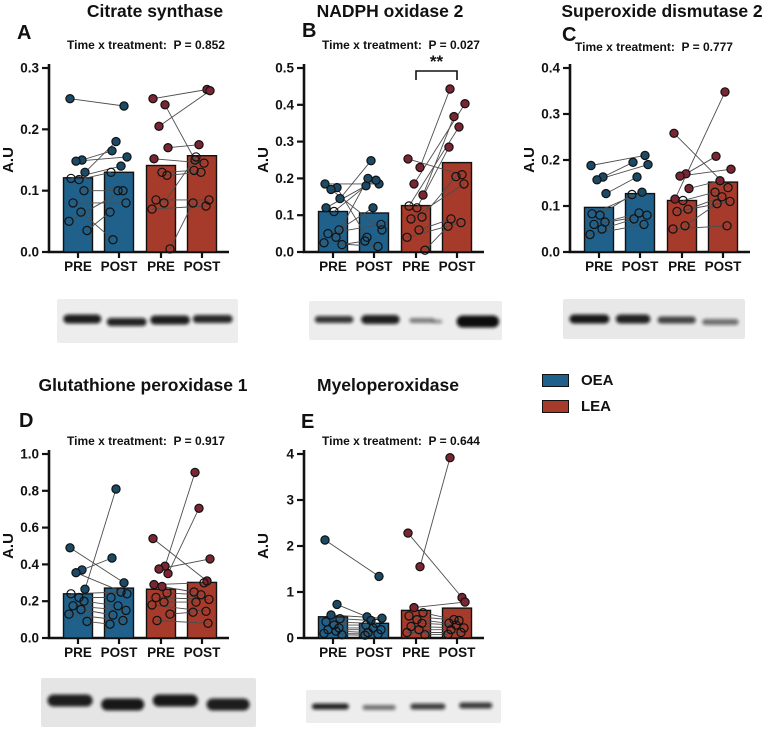 The height and width of the screenshot is (732, 764). What do you see at coordinates (290, 500) in the screenshot?
I see `svg-text: 3` at bounding box center [290, 500].